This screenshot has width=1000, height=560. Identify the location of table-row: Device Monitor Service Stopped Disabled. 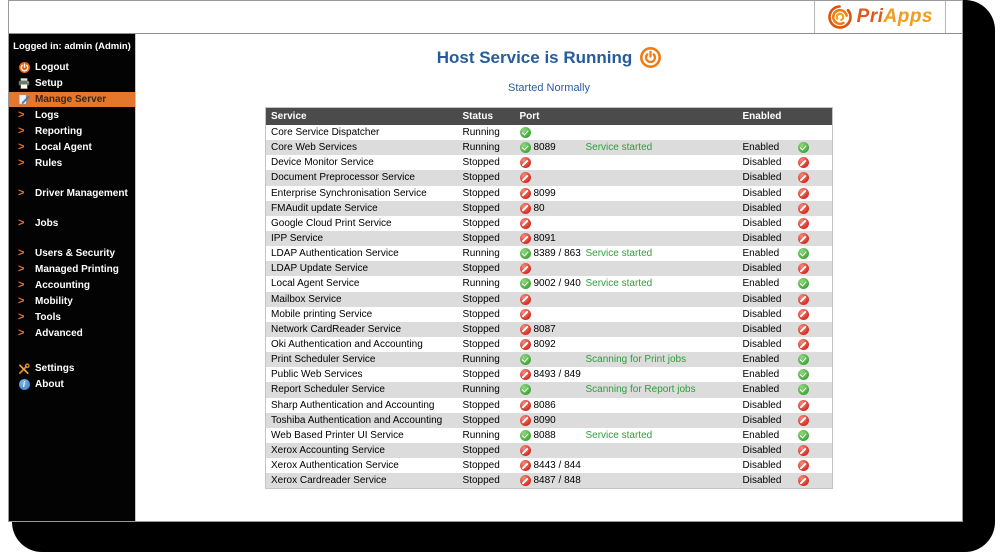
(549, 162).